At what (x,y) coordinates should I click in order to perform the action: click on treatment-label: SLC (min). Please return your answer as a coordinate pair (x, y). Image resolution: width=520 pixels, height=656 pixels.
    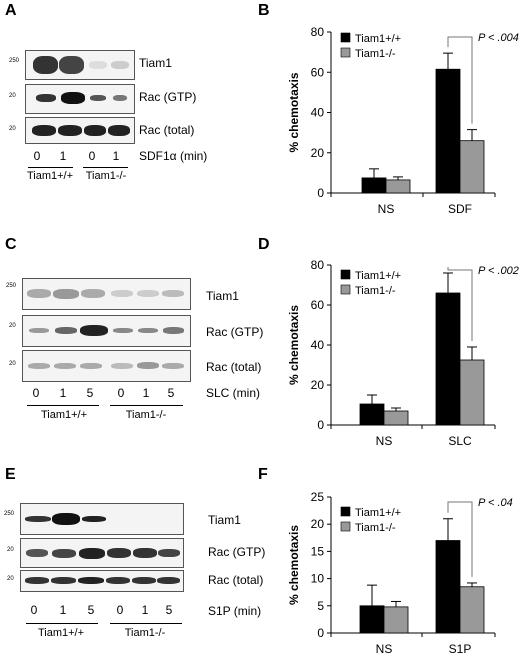
    Looking at the image, I should click on (233, 393).